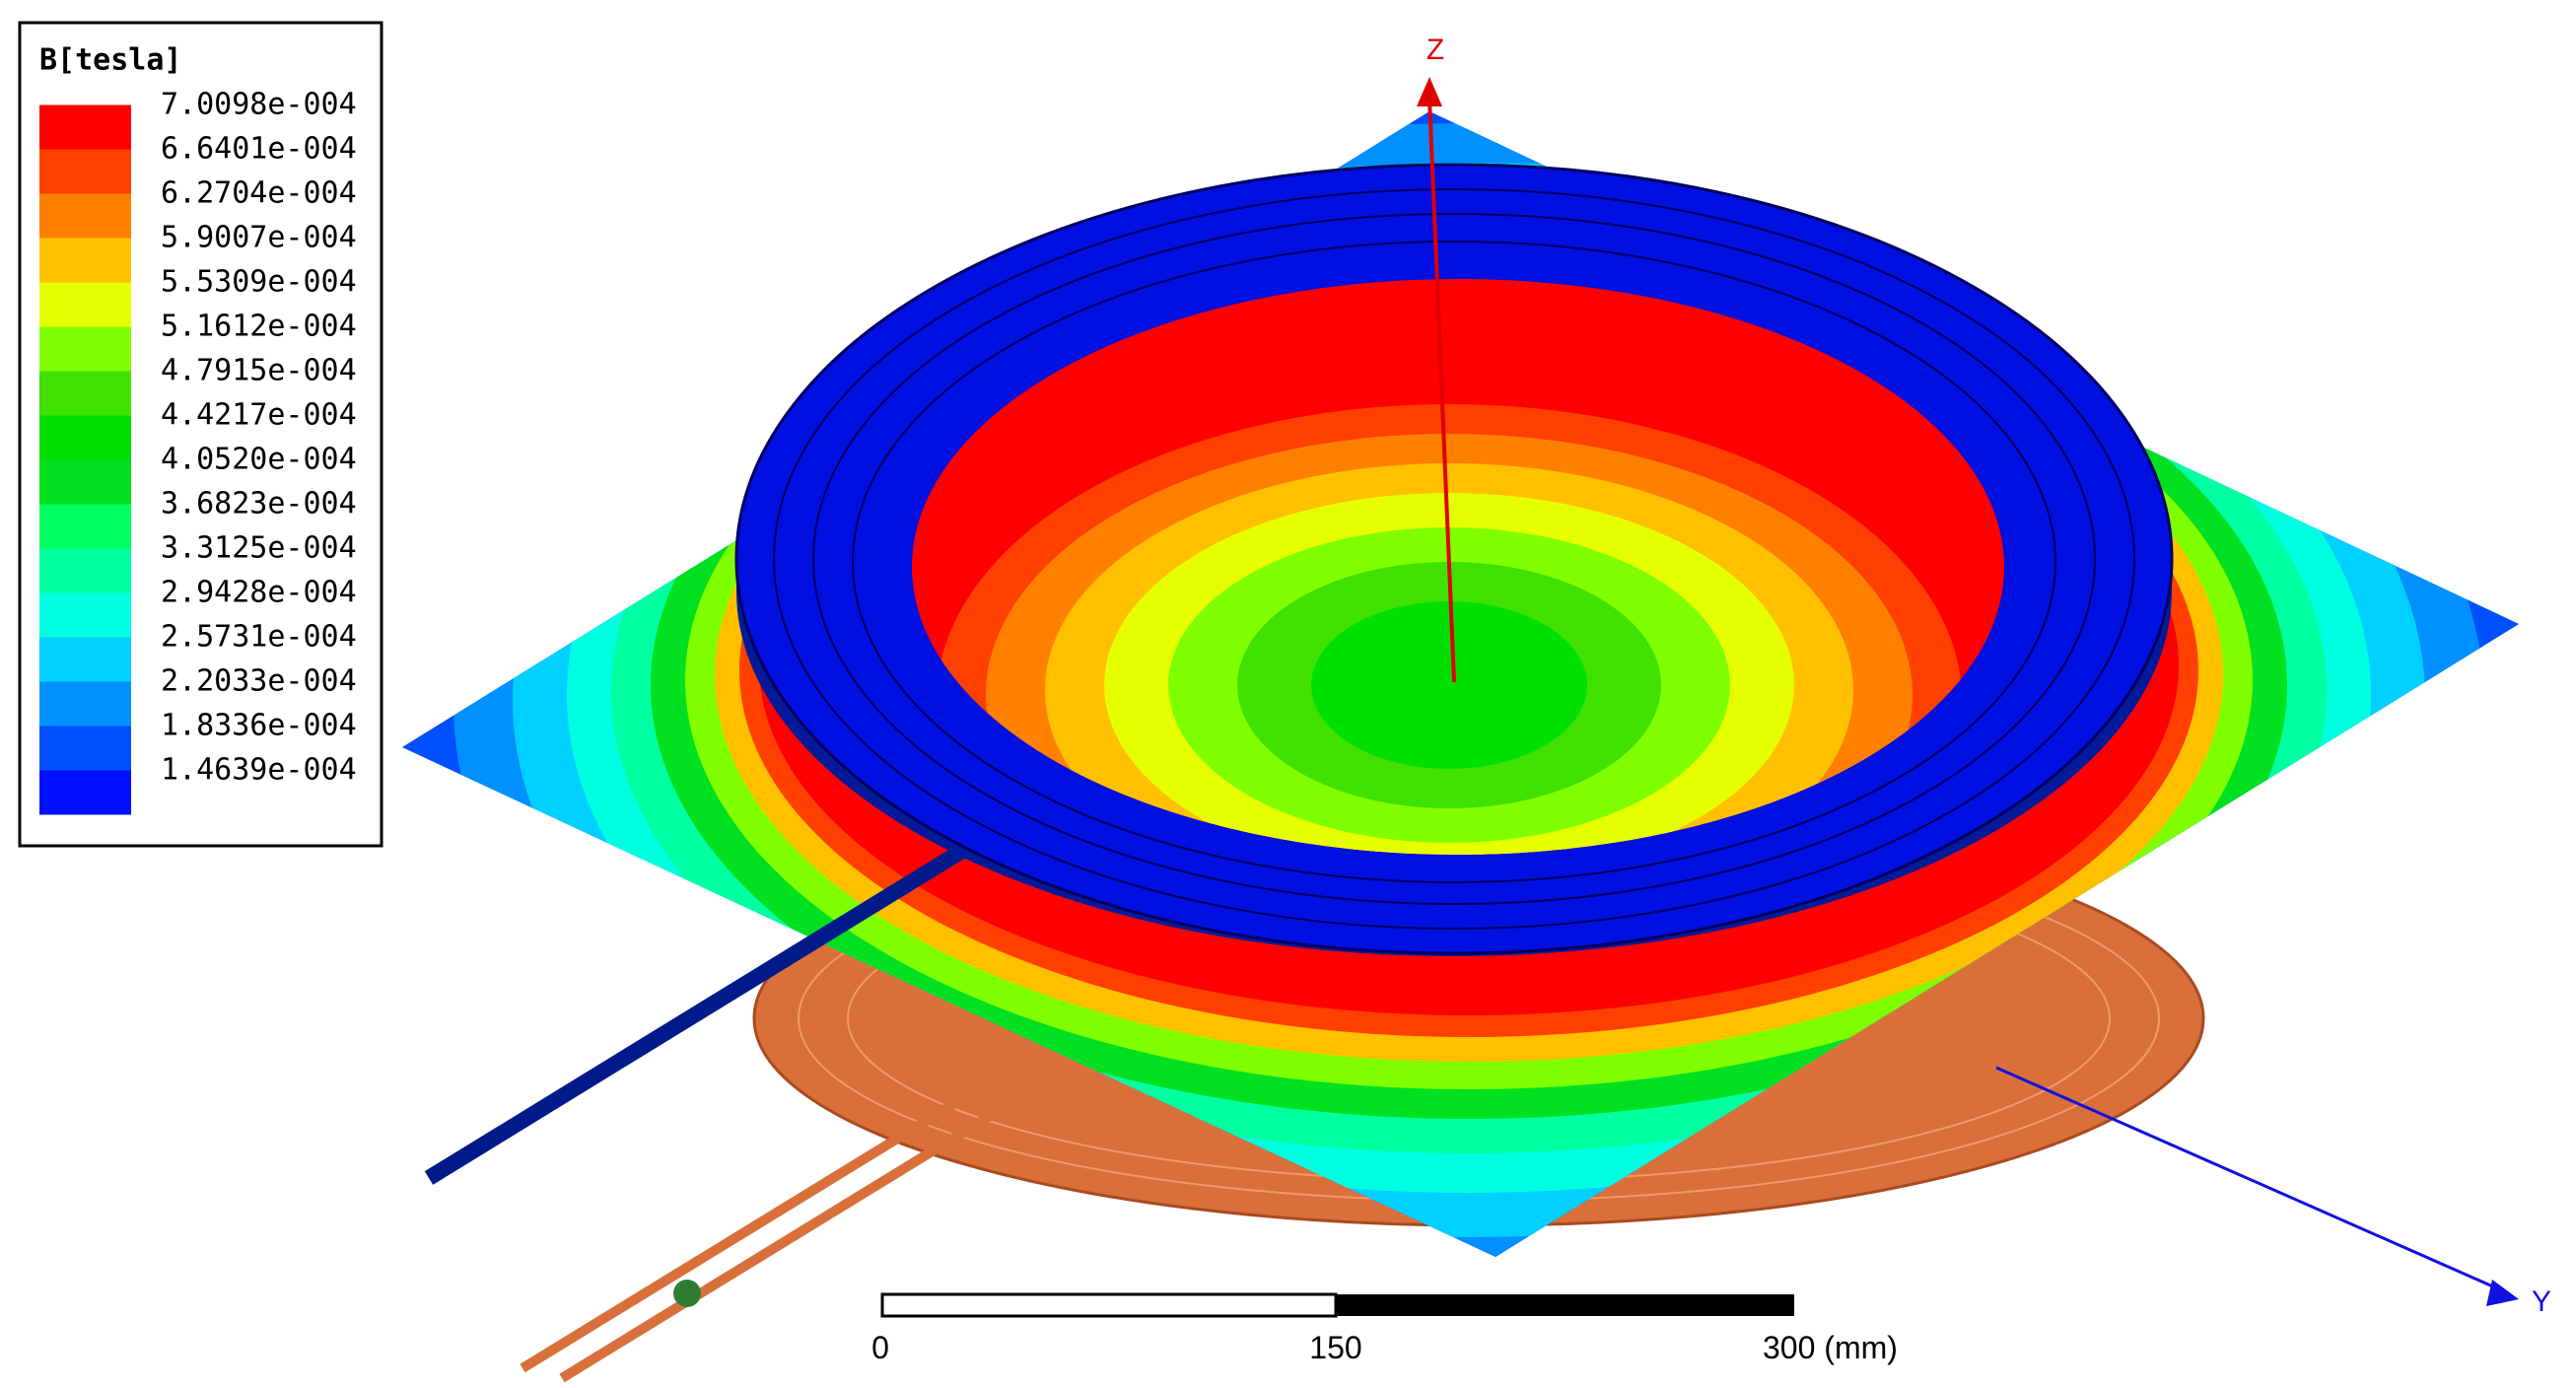 Image resolution: width=2576 pixels, height=1388 pixels. Describe the element at coordinates (259, 415) in the screenshot. I see `legend-label: 4.4217e-004` at that location.